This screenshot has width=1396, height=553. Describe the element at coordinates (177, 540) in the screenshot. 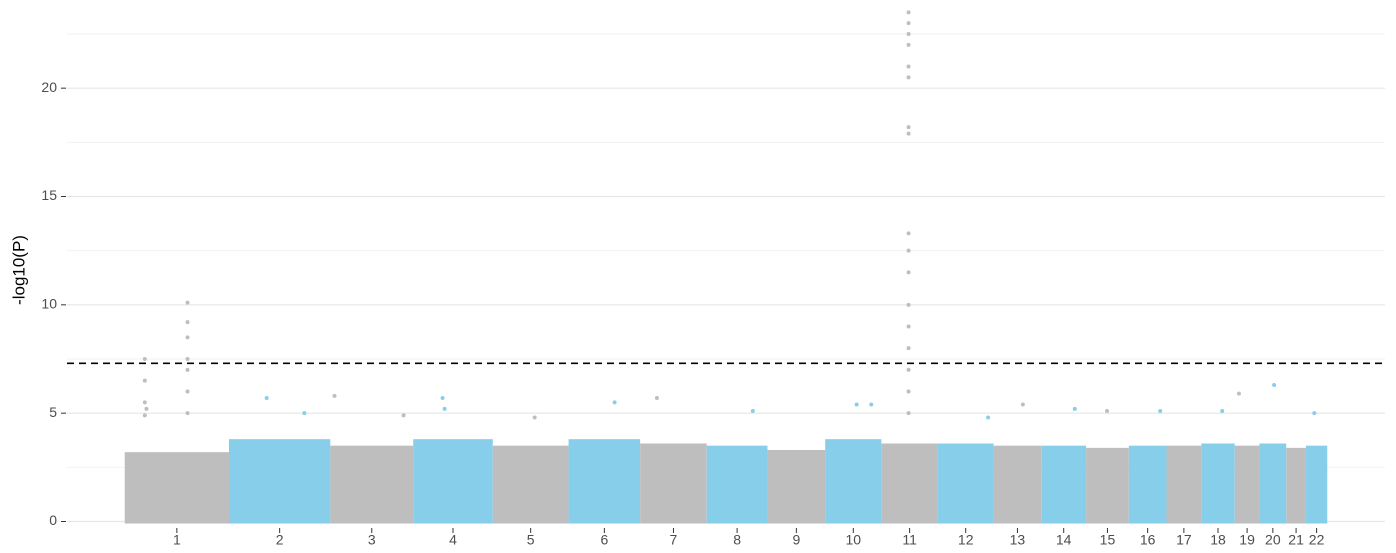

I see `x-tick-label: 1` at that location.